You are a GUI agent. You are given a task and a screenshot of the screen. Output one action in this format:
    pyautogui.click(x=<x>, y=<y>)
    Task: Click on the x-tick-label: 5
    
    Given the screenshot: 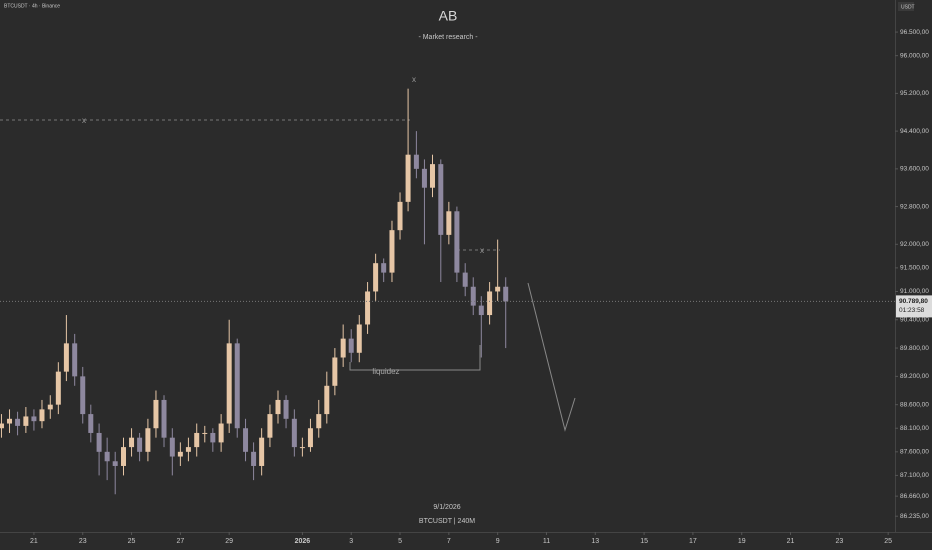 What is the action you would take?
    pyautogui.click(x=400, y=541)
    